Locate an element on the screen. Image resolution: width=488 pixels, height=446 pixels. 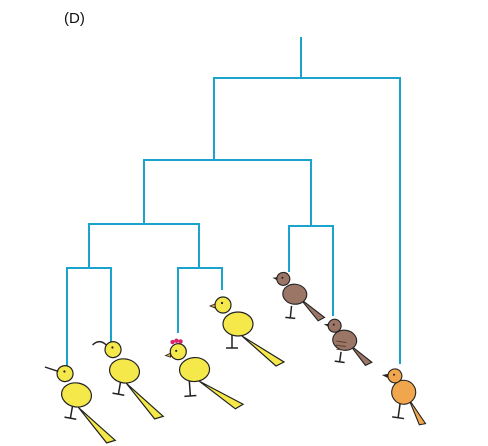
brown-striped-bird-icon is located at coordinates (348, 342).